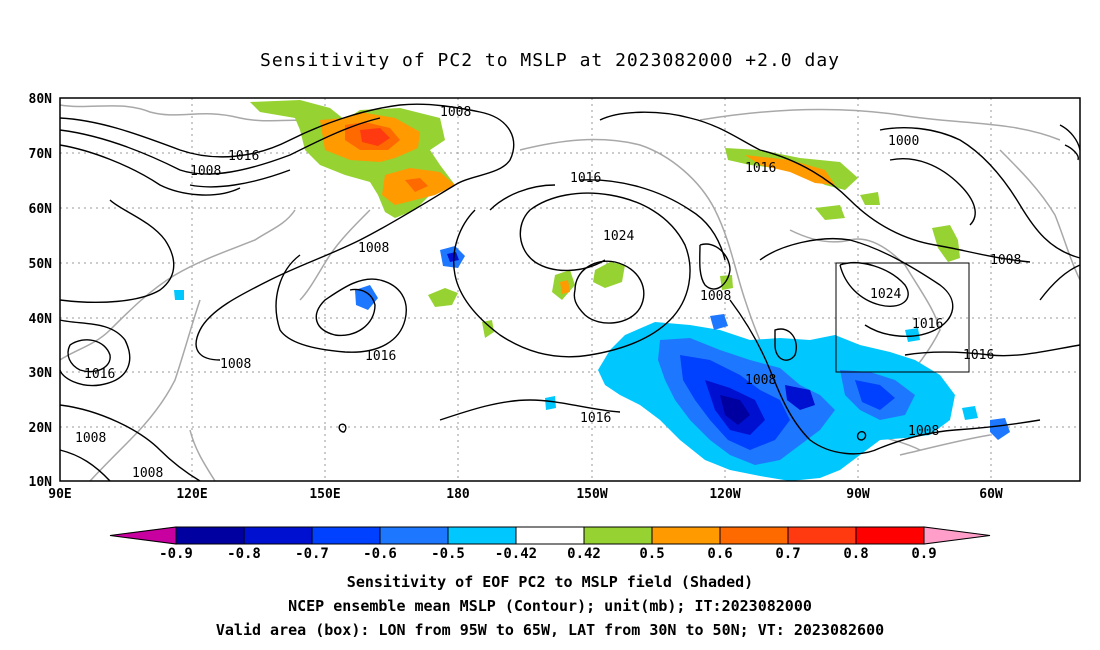 The width and height of the screenshot is (1100, 650). What do you see at coordinates (651, 554) in the screenshot?
I see `colorbar-tick-label: 0.5` at bounding box center [651, 554].